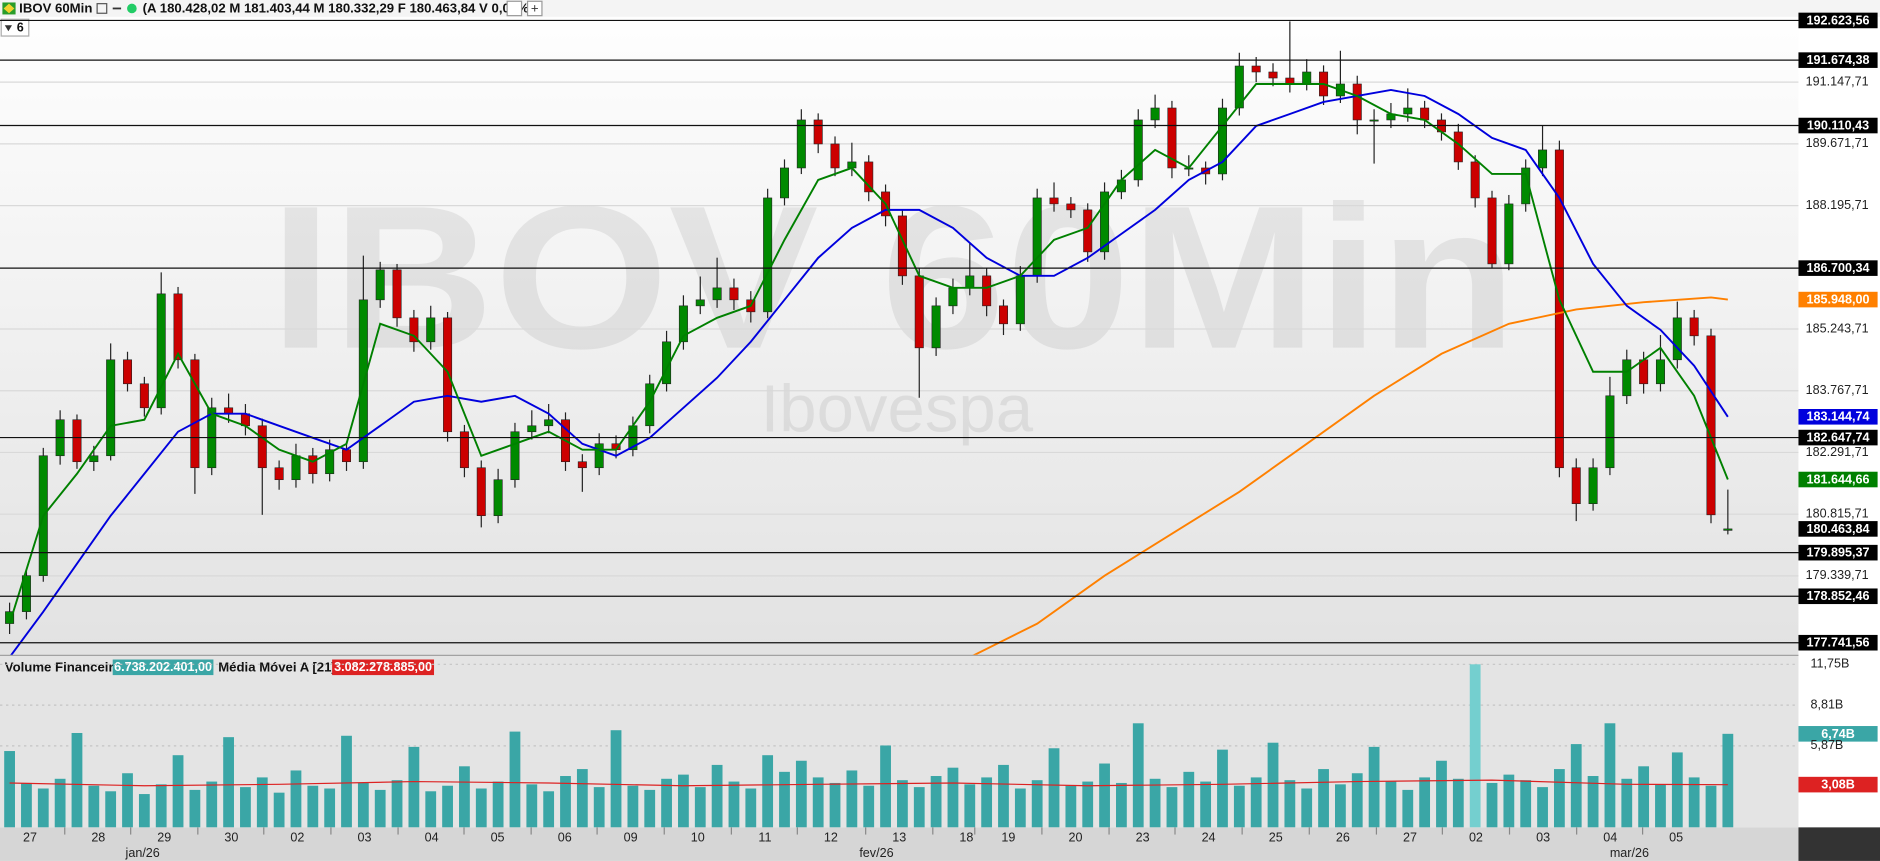  I want to click on level-label: 192.623,56, so click(1838, 20).